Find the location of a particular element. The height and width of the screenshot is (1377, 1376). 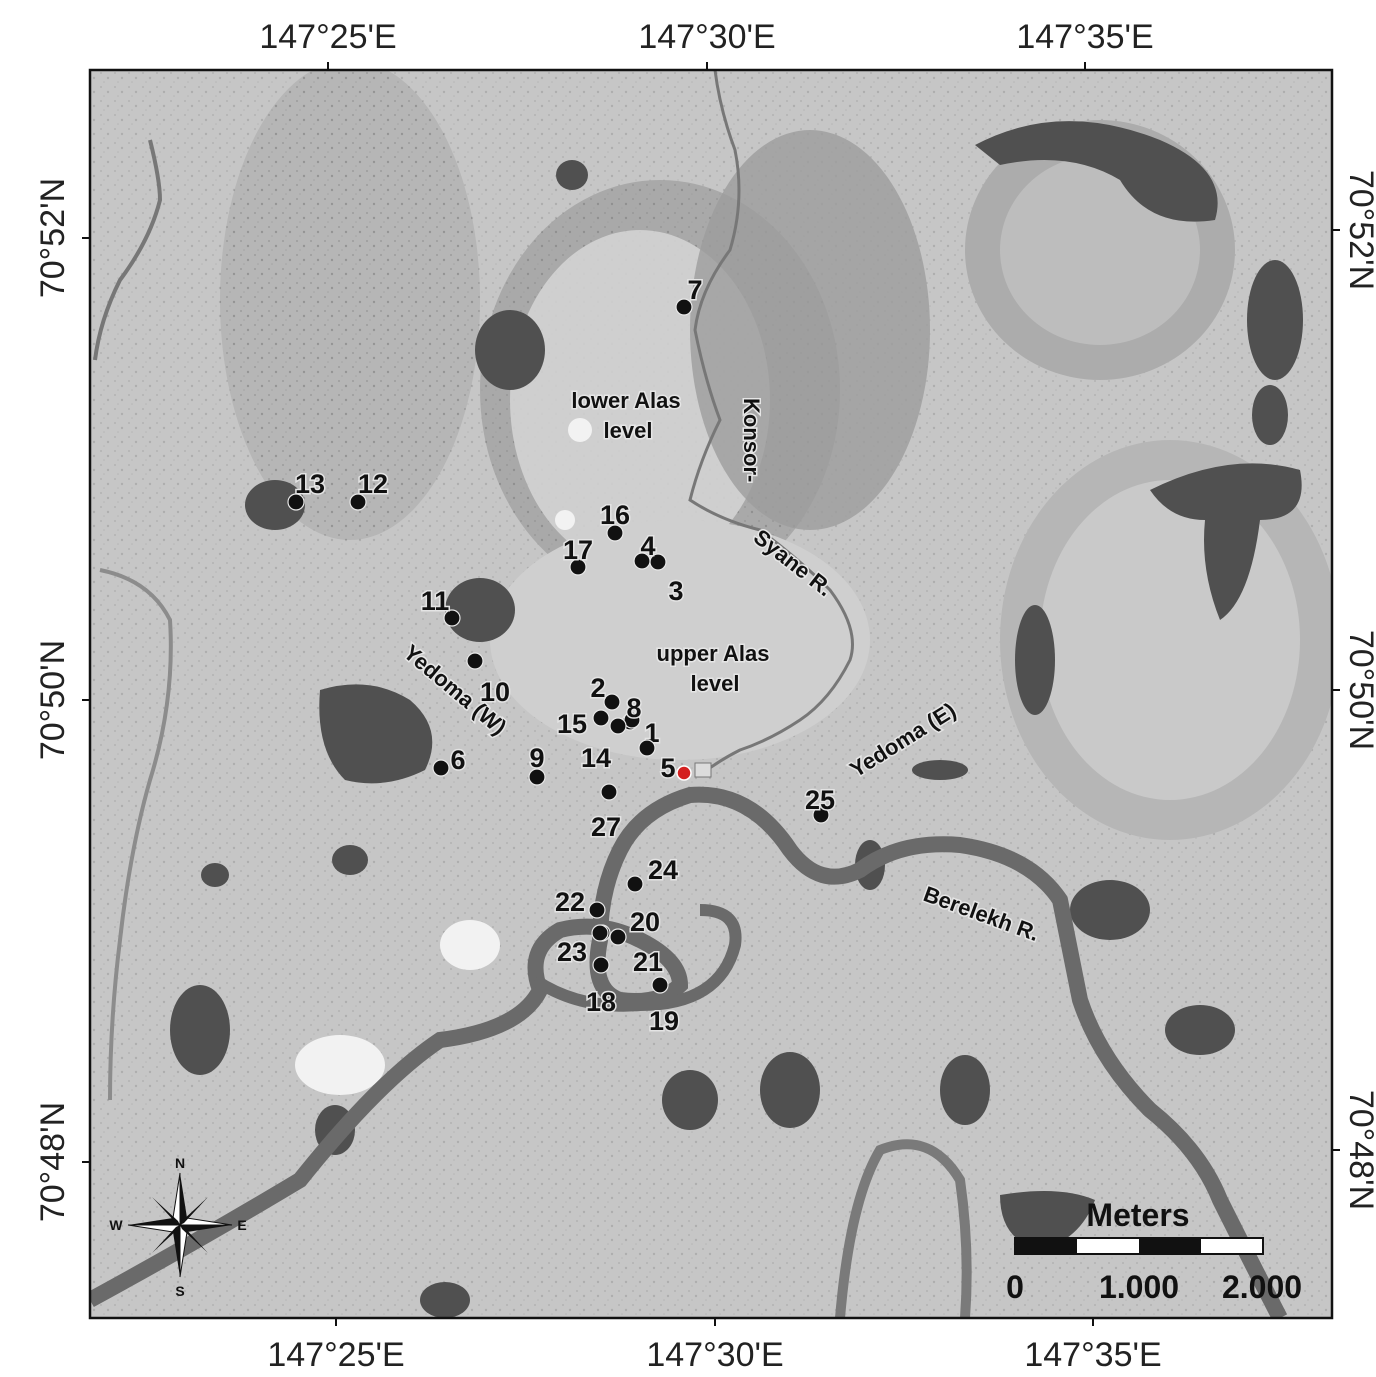

site-label-11: 11 is located at coordinates (435, 601).